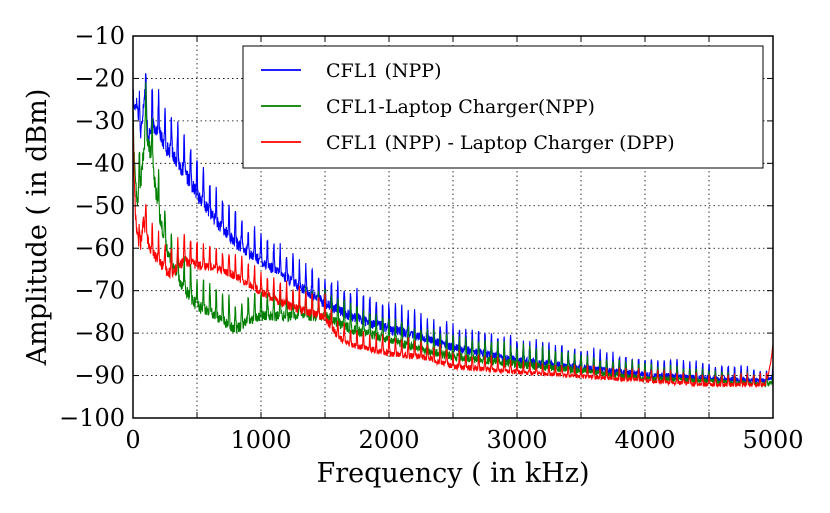 The height and width of the screenshot is (513, 830). Describe the element at coordinates (452, 473) in the screenshot. I see `x-axis-label: Frequency ( in kHz)` at that location.